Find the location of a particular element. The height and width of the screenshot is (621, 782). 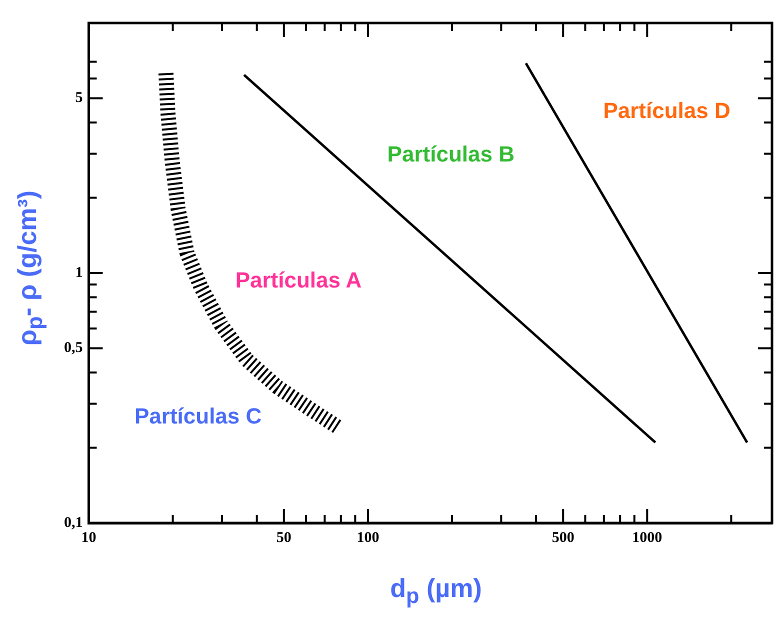

annotation: Partículas B is located at coordinates (450, 154).